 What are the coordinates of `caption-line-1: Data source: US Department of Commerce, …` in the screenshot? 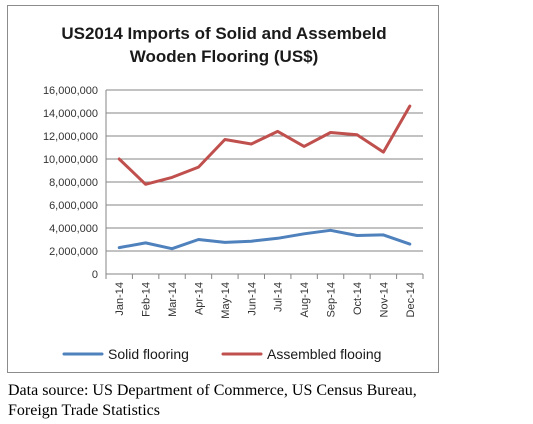 It's located at (212, 390).